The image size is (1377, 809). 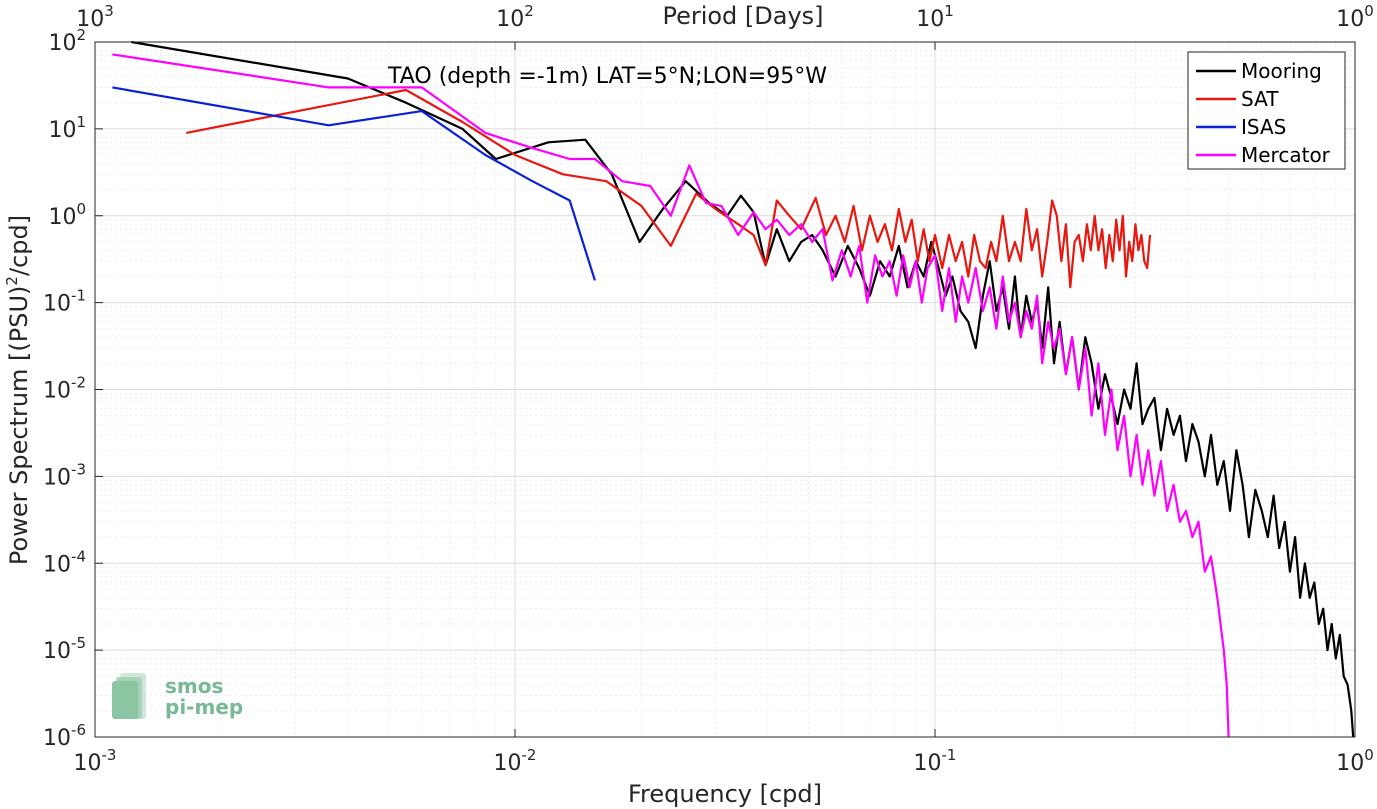 I want to click on y-tick-label: 10⁻³, so click(x=64, y=475).